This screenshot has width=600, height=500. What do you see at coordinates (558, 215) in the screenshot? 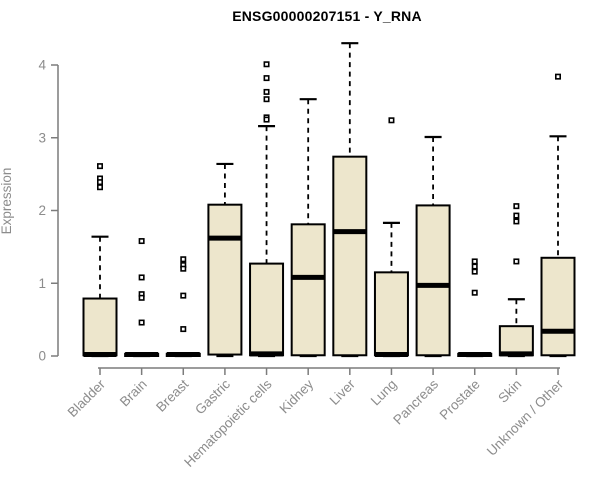
I see `box-unknown-other` at bounding box center [558, 215].